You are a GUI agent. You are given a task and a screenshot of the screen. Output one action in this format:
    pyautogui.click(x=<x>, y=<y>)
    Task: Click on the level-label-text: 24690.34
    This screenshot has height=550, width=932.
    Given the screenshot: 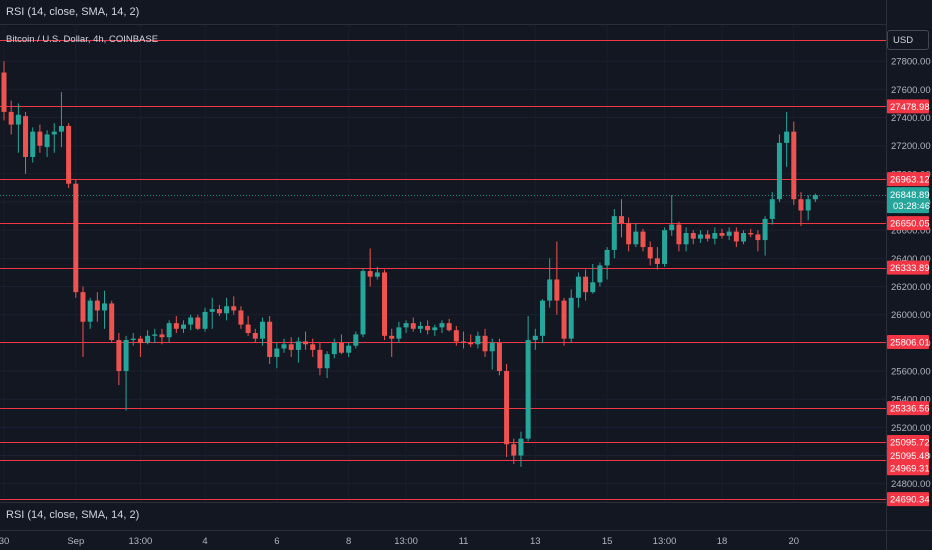 What is the action you would take?
    pyautogui.click(x=910, y=500)
    